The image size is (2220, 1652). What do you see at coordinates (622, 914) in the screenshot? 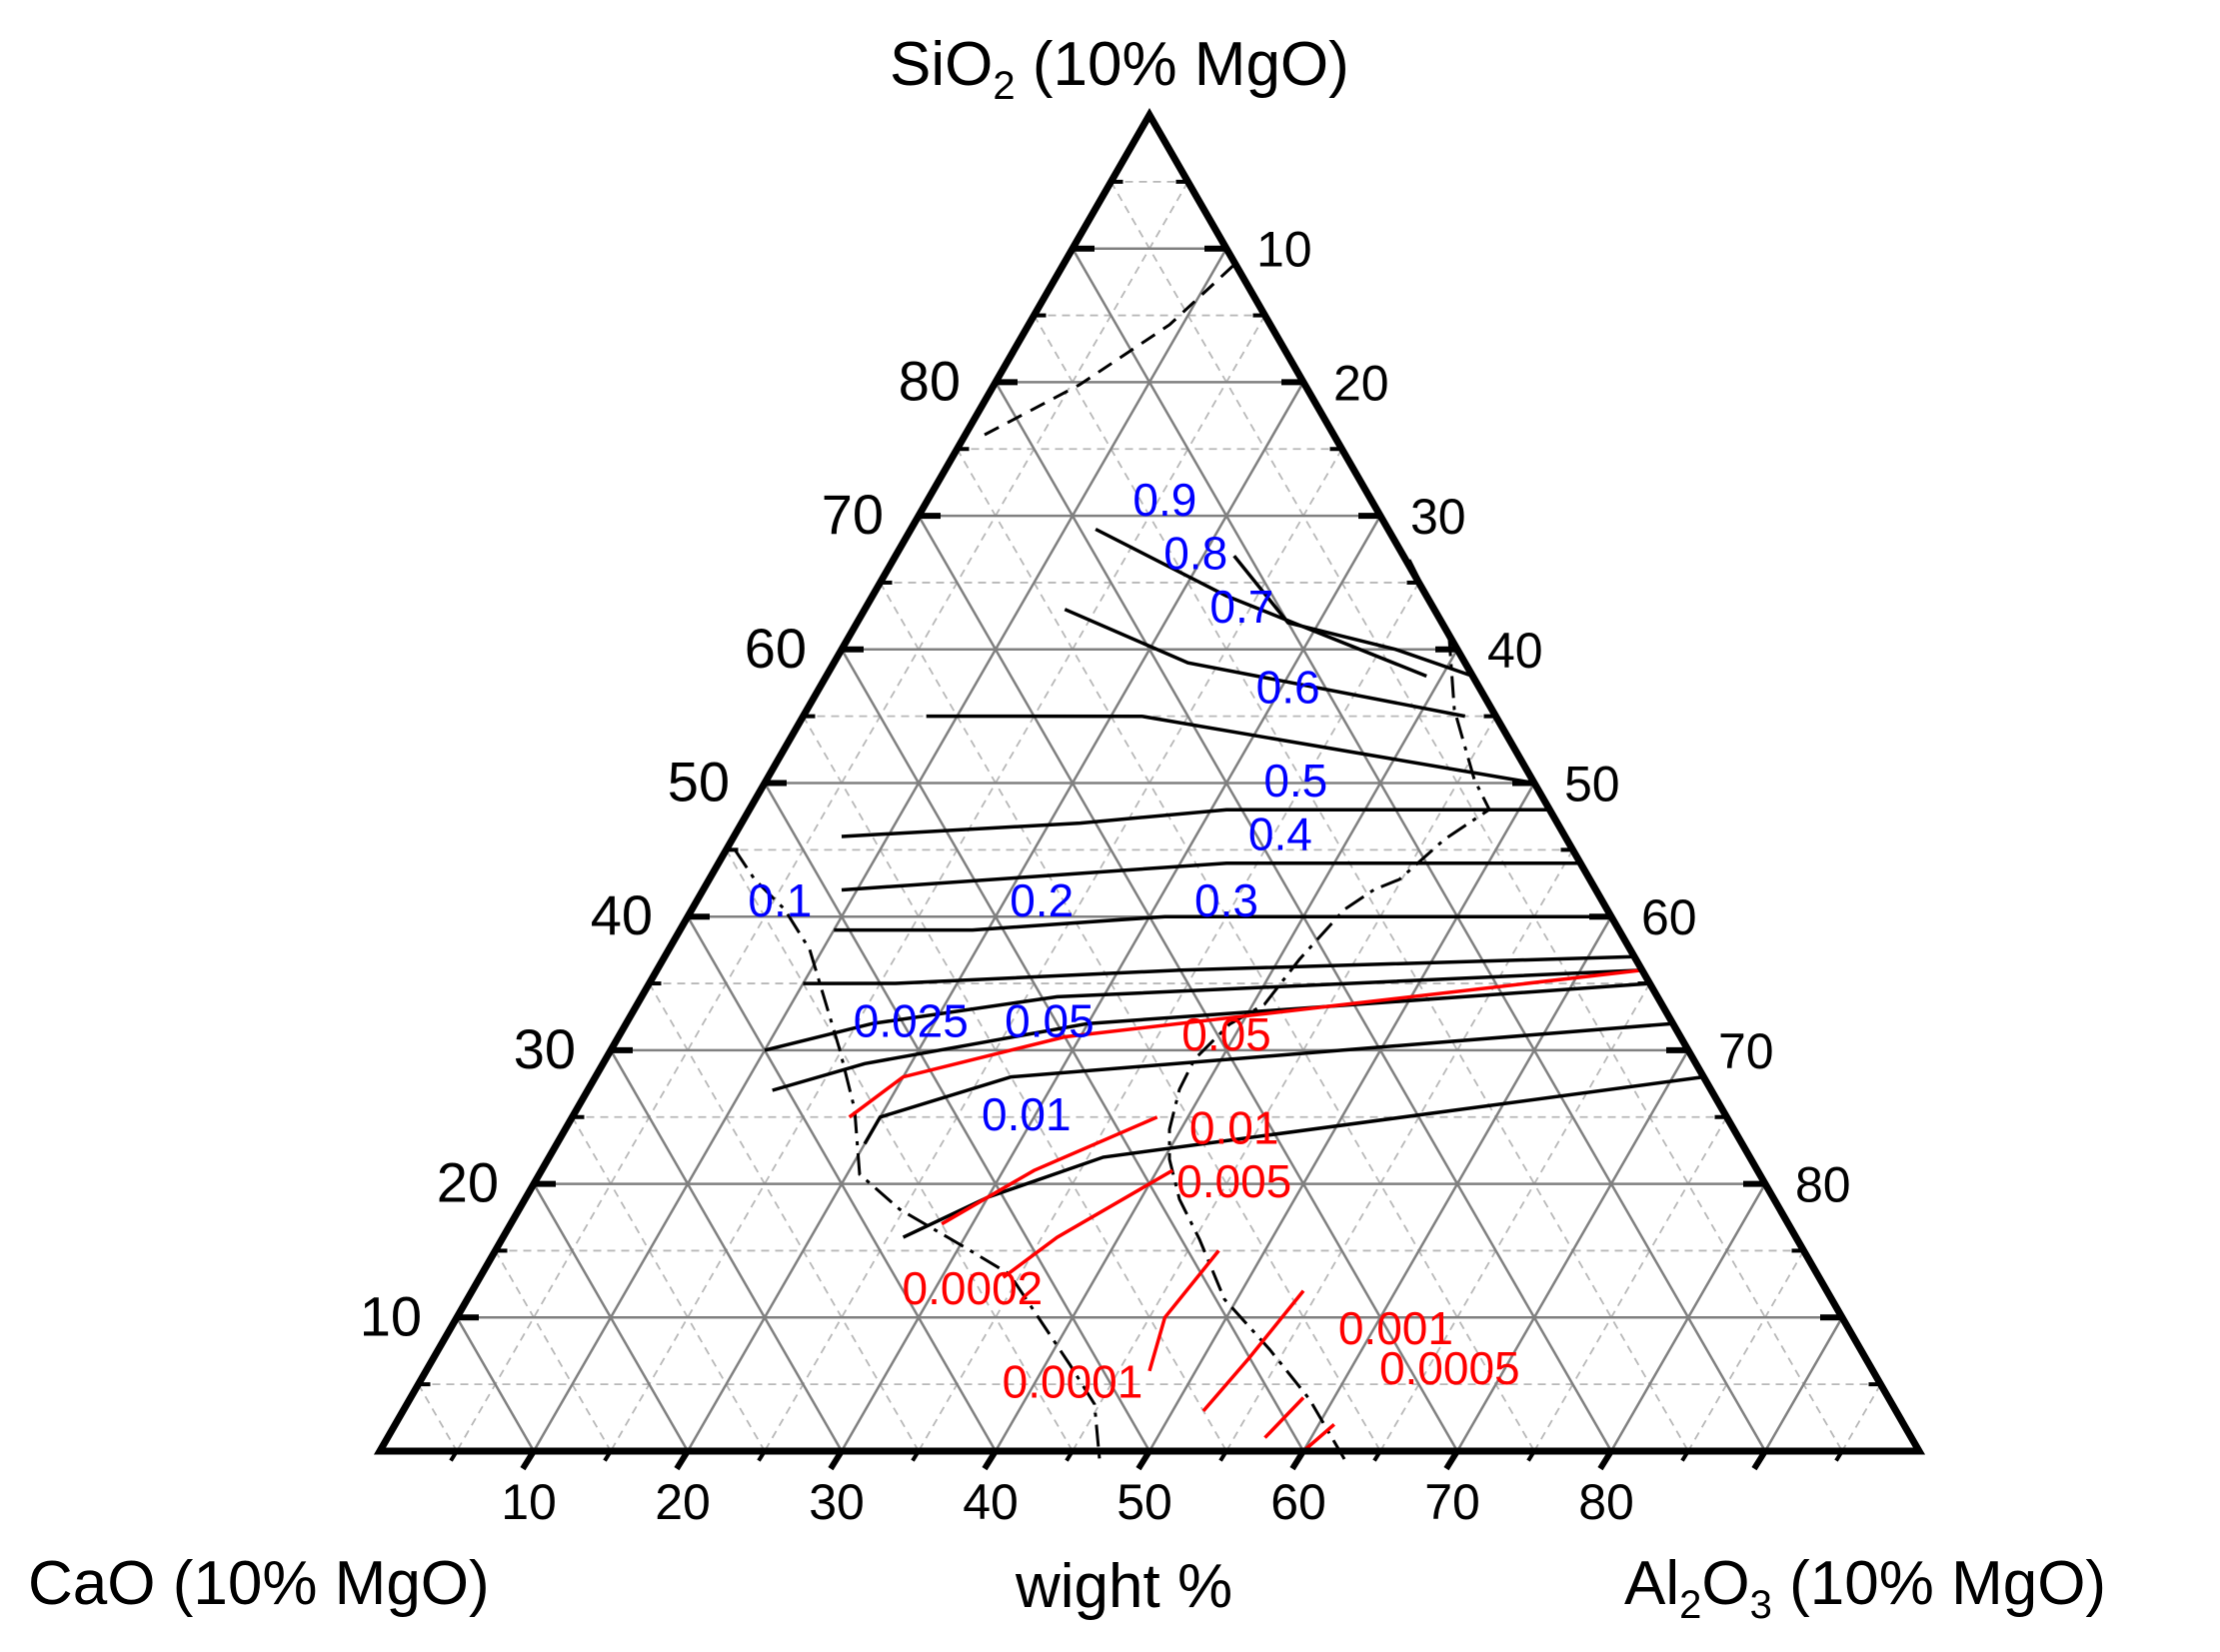
I see `left-tick-label: 40` at bounding box center [622, 914].